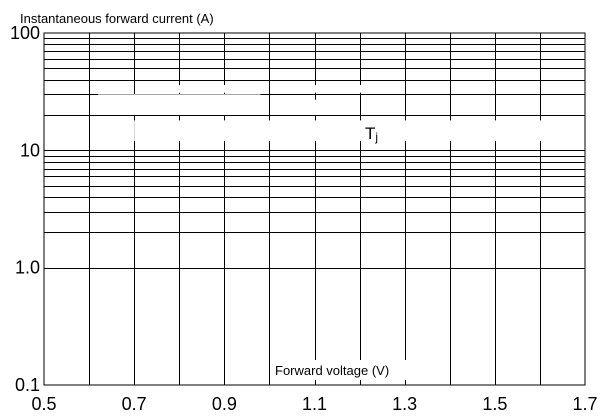 This screenshot has height=418, width=606. I want to click on y-axis-label: Instantaneous forward current (A), so click(117, 18).